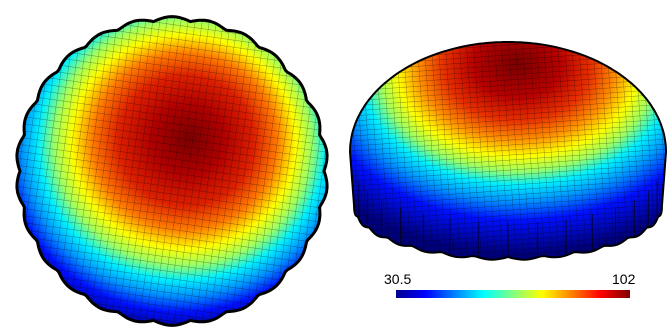  Describe the element at coordinates (510, 284) in the screenshot. I see `colorbar: 30.5 102` at that location.